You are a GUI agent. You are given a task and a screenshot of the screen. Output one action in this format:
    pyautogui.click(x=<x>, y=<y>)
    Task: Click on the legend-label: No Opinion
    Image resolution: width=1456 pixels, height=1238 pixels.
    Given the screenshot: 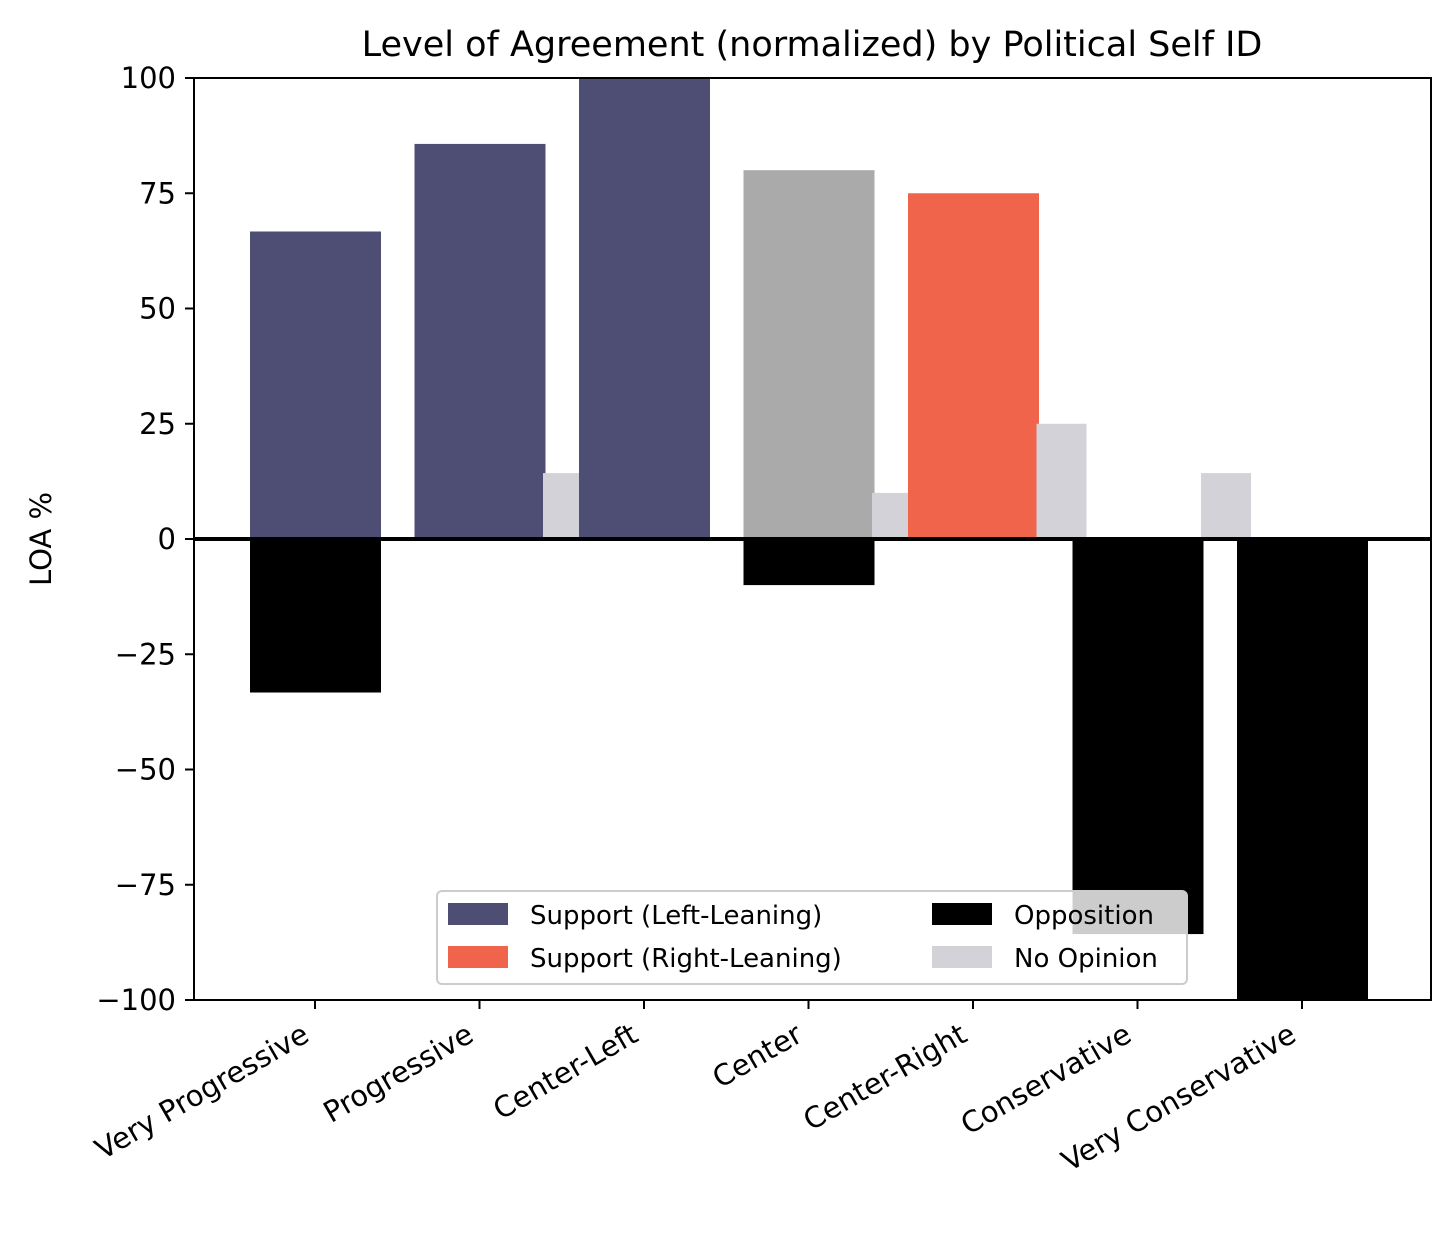 What is the action you would take?
    pyautogui.click(x=1086, y=959)
    